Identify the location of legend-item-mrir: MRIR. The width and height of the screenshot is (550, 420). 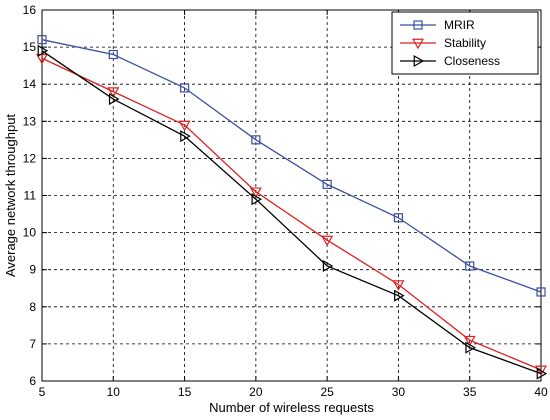
(437, 25).